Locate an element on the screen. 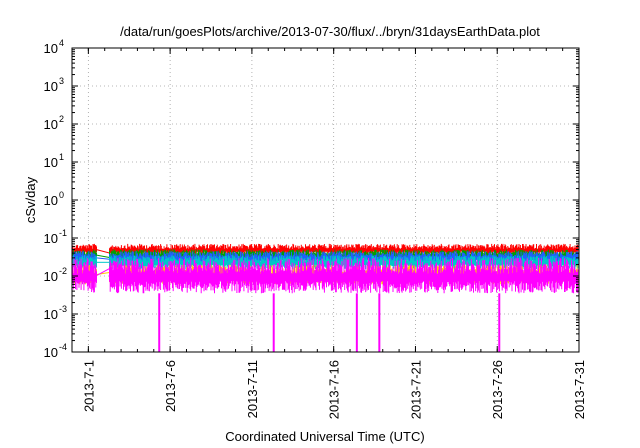  x-axis-label: Coordinated Universal Time (UTC) is located at coordinates (324, 436).